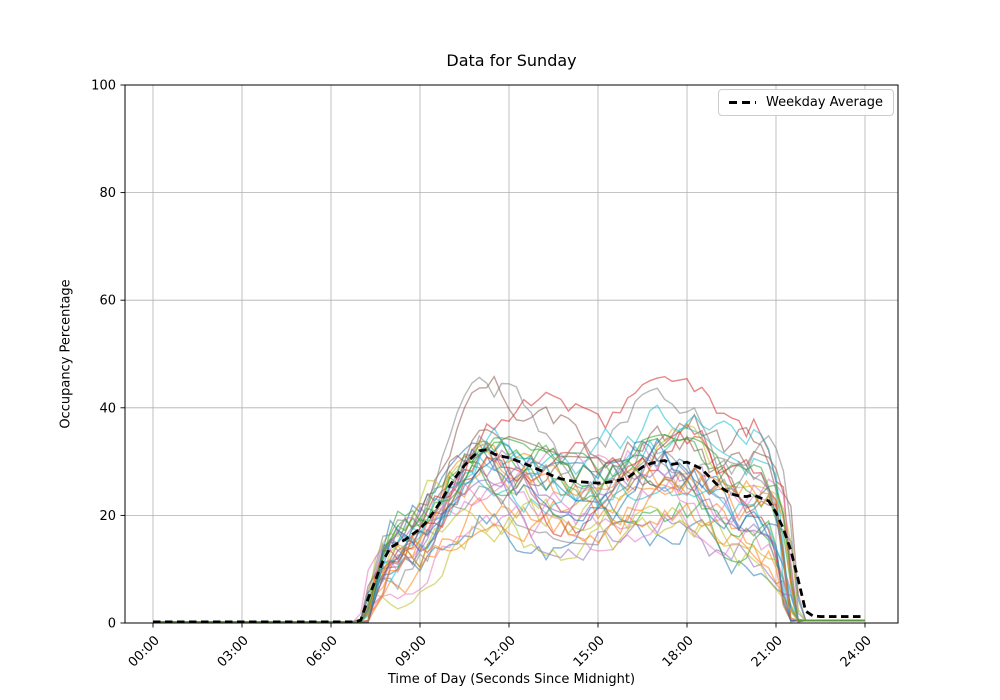  I want to click on x-axis-label: Time of Day (Seconds Since Midnight), so click(511, 679).